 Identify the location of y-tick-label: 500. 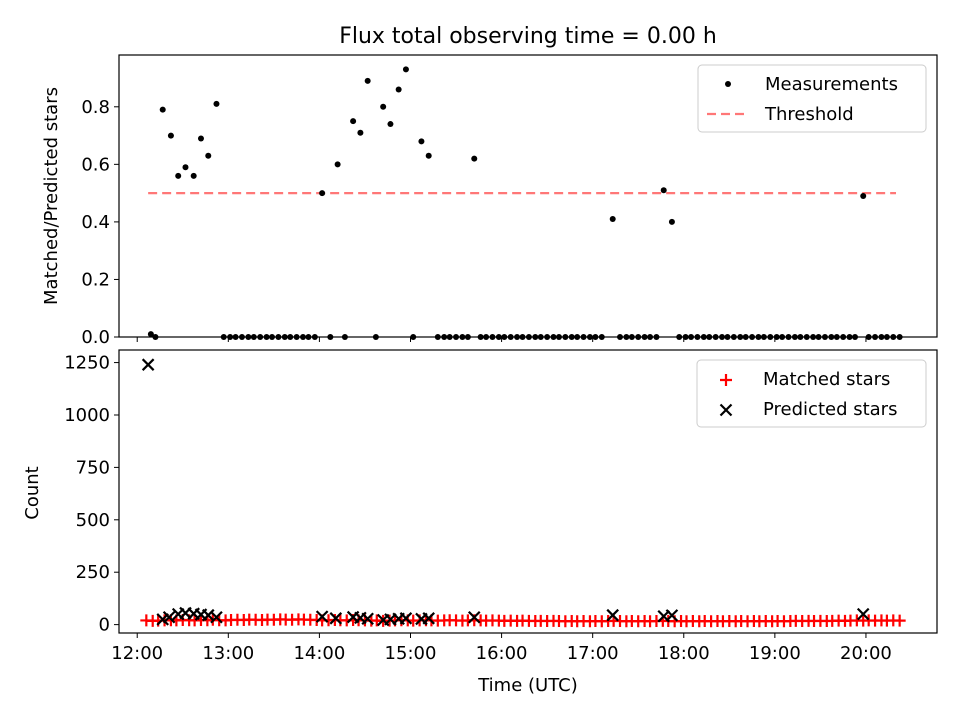
(93, 520).